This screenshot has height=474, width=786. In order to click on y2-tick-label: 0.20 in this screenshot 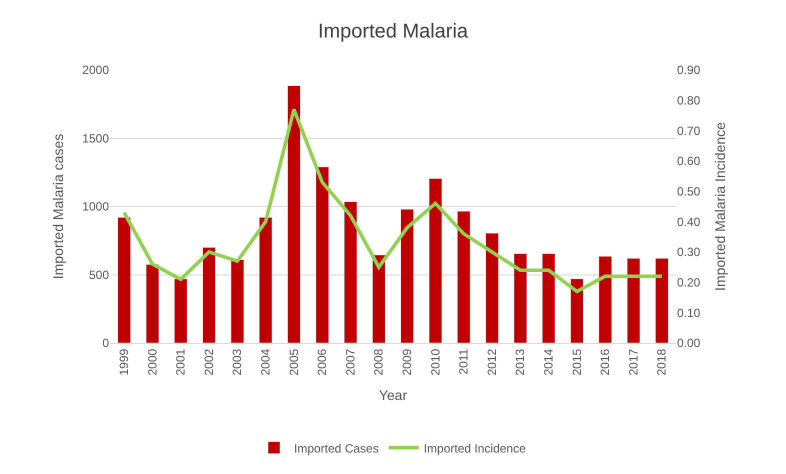, I will do `click(689, 283)`.